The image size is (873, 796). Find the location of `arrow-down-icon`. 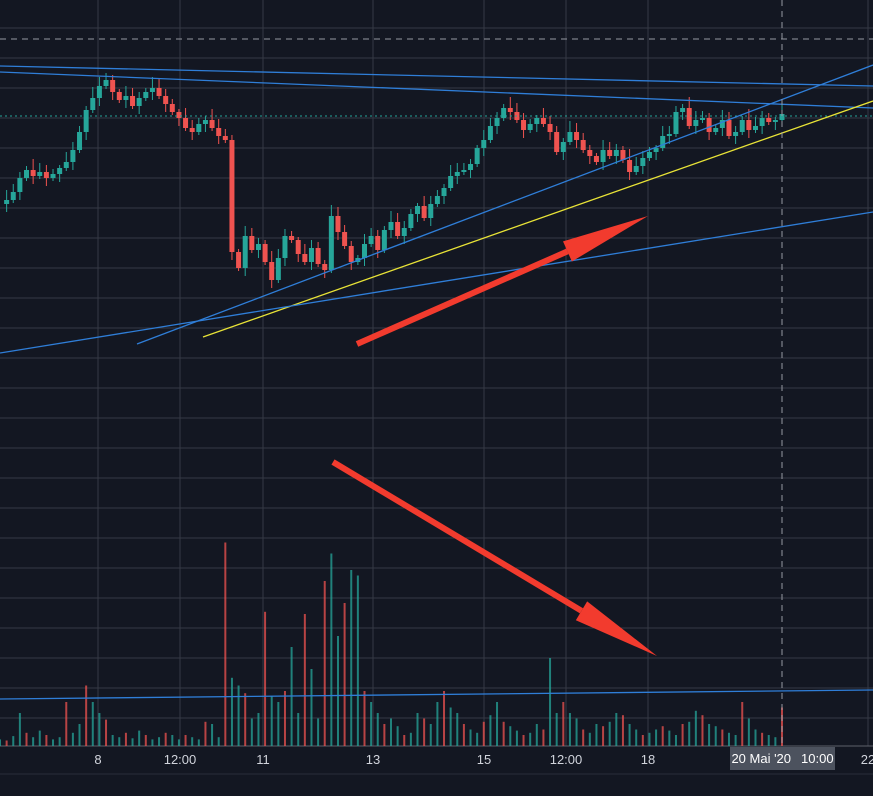

arrow-down-icon is located at coordinates (616, 628).